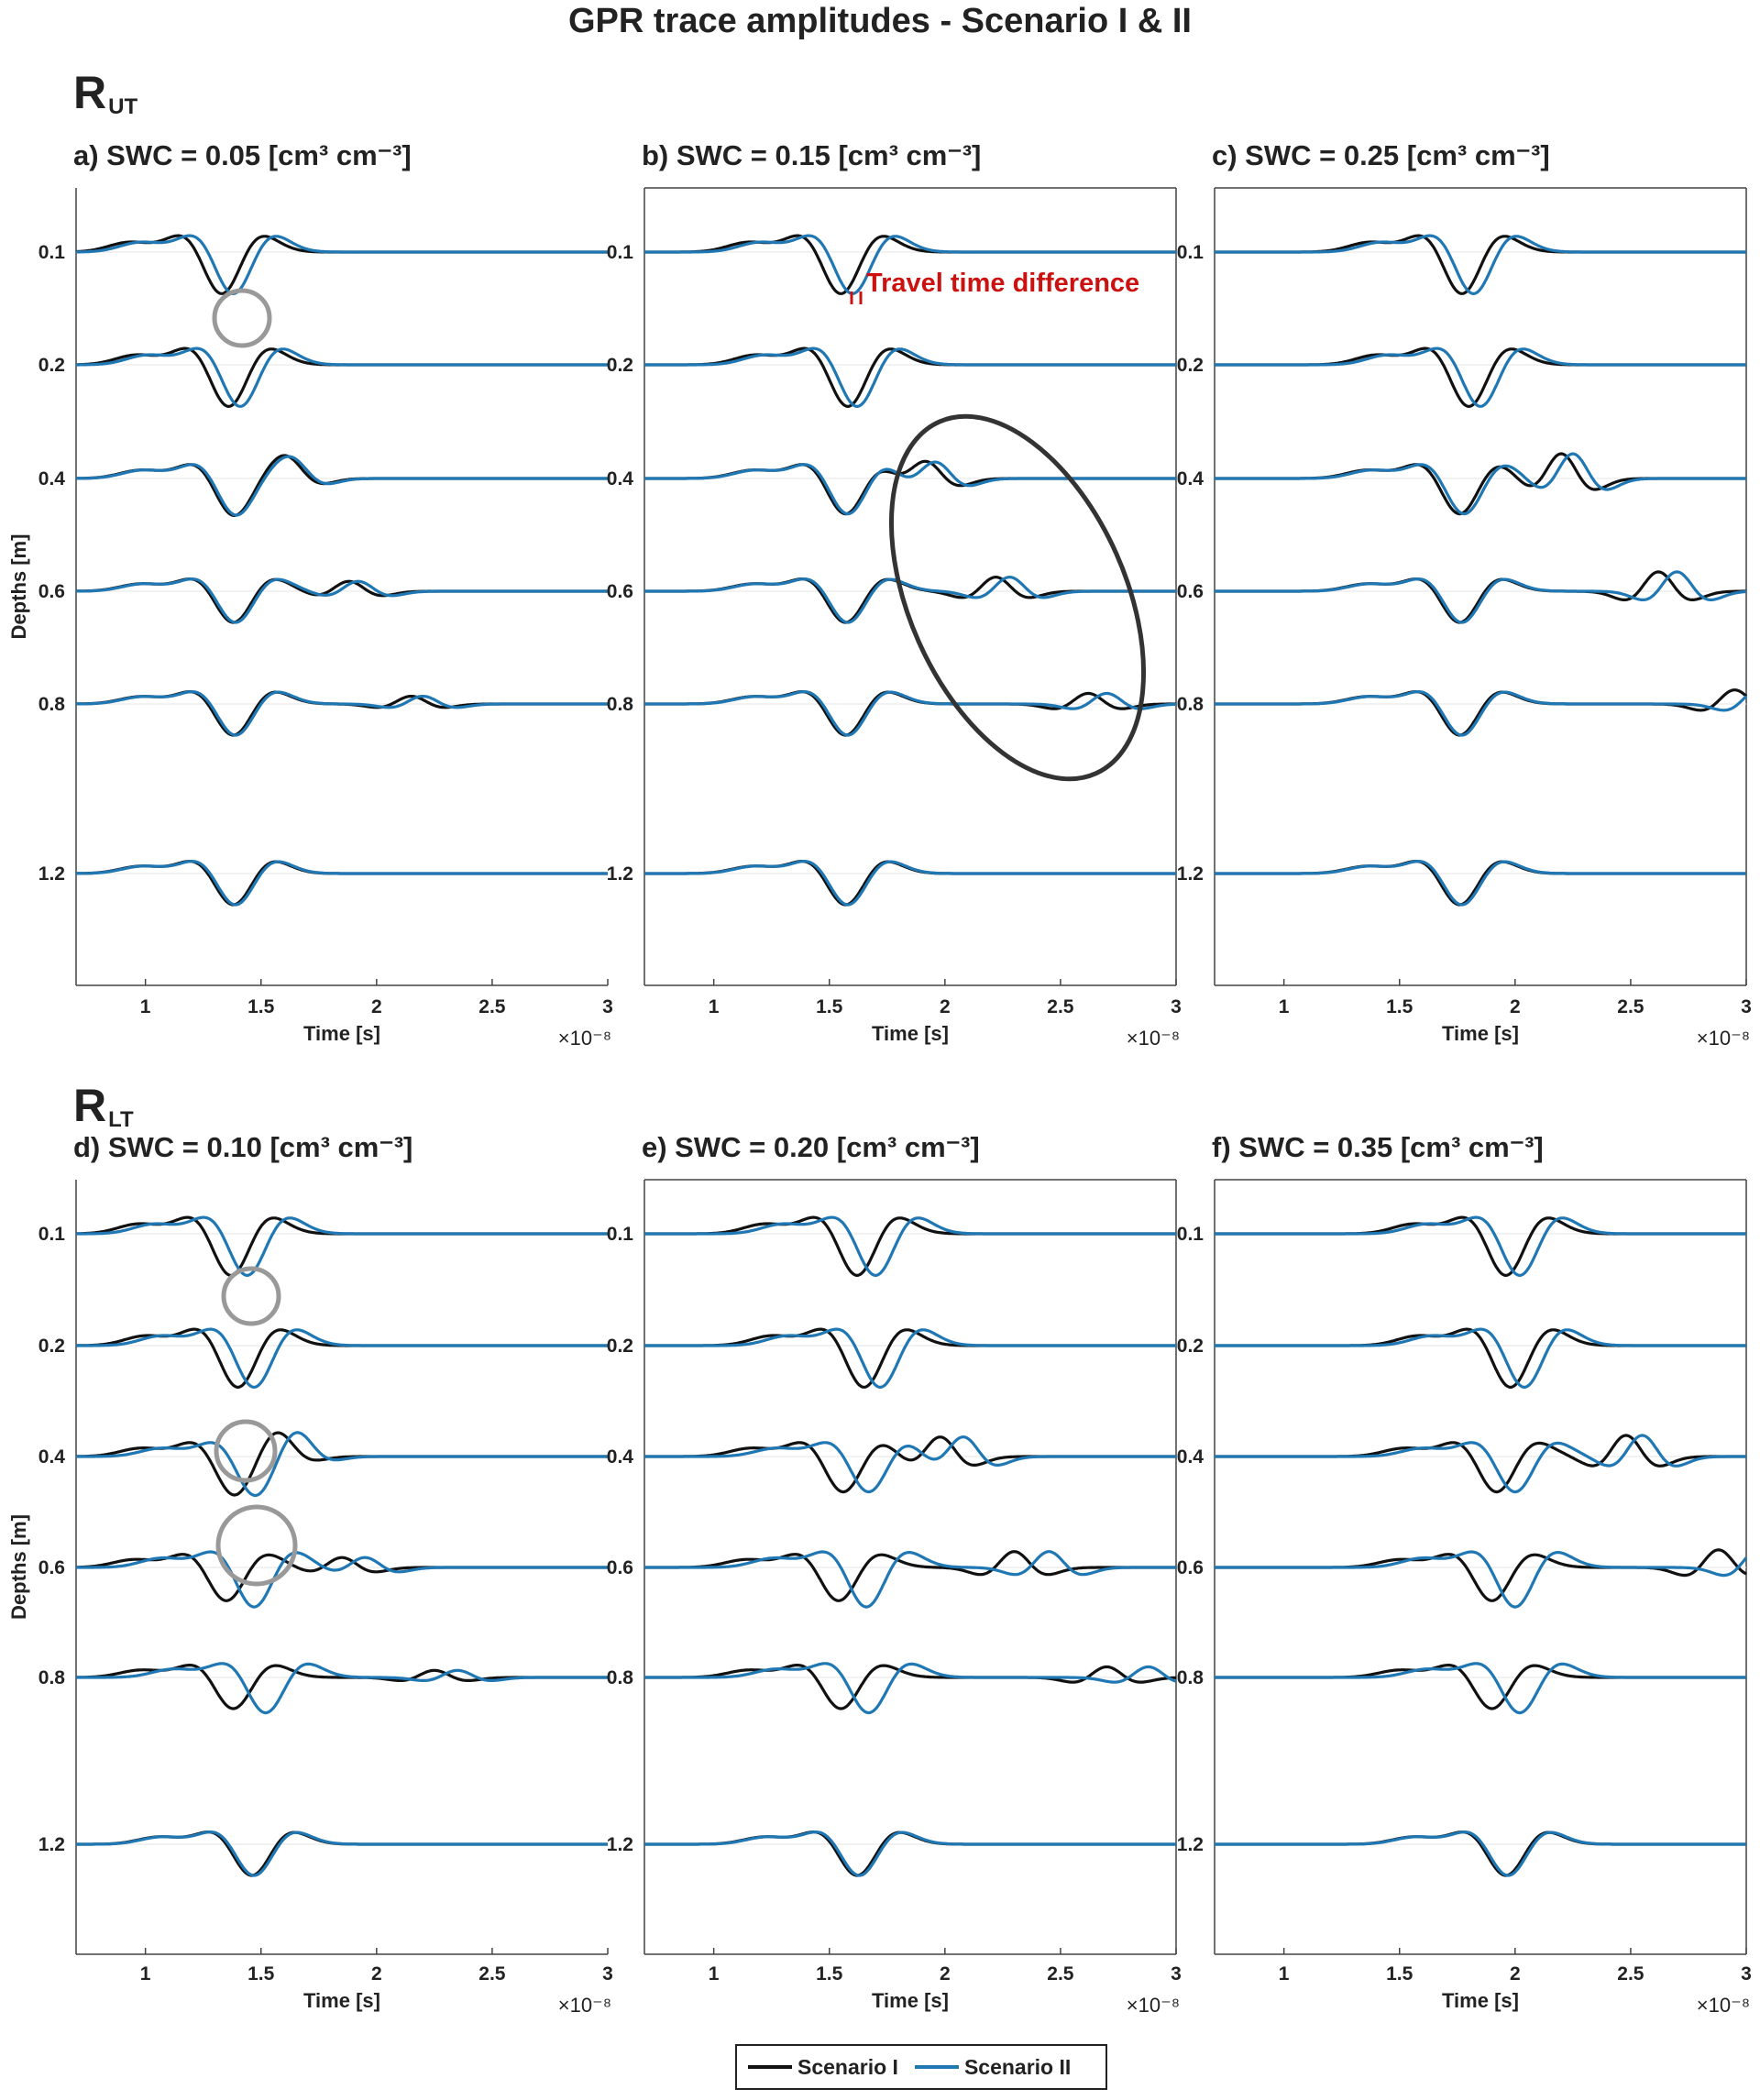 This screenshot has width=1760, height=2100. What do you see at coordinates (811, 1147) in the screenshot?
I see `panel-title: e) SWC = 0.20 [cm³ cm⁻³]` at bounding box center [811, 1147].